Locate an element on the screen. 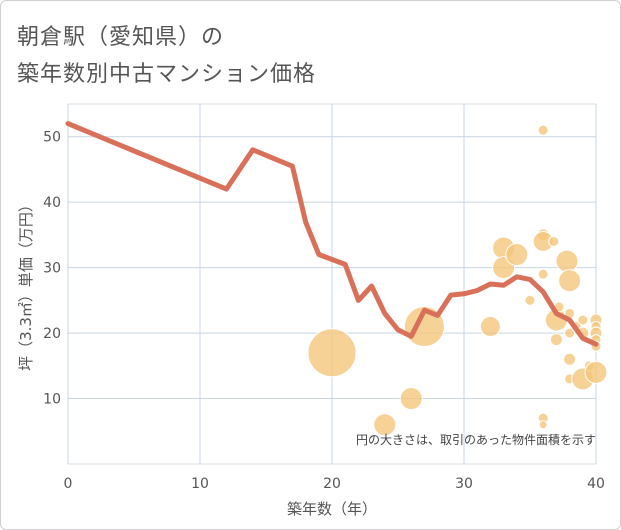  x-tick-label: 30 is located at coordinates (464, 484).